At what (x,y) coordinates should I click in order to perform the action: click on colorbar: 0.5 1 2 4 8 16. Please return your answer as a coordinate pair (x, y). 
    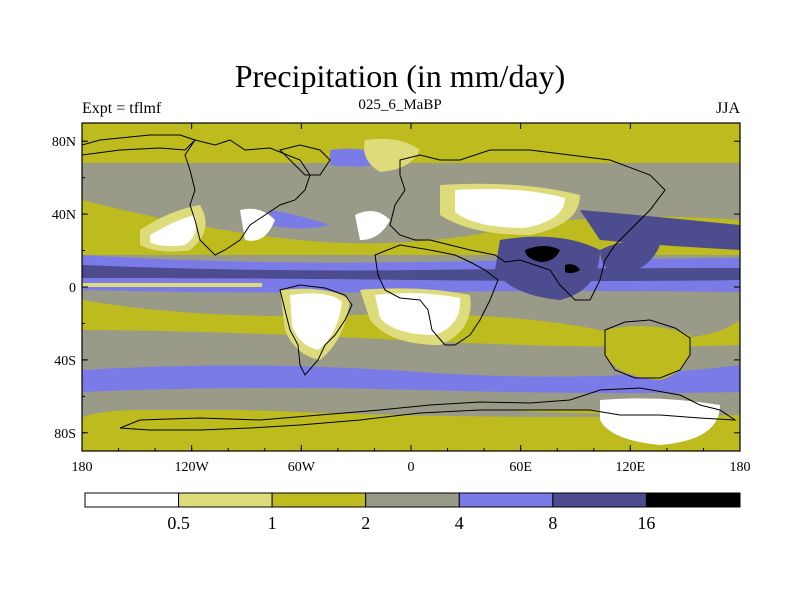
    Looking at the image, I should click on (412, 512).